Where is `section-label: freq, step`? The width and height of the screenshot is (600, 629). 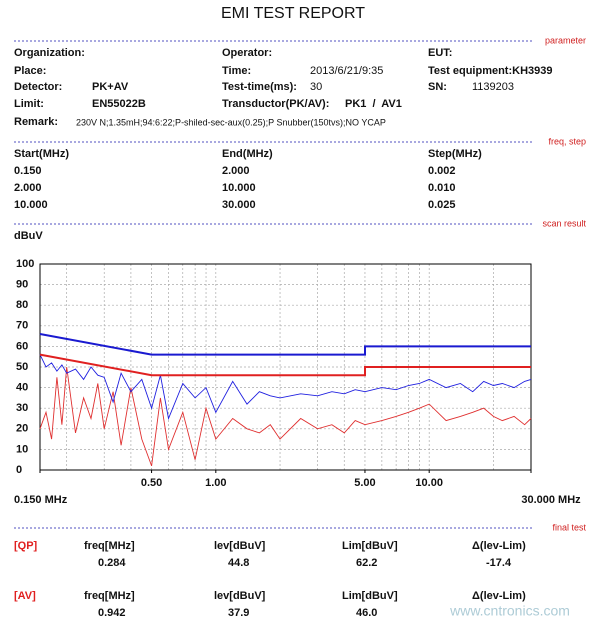 section-label: freq, step is located at coordinates (567, 141).